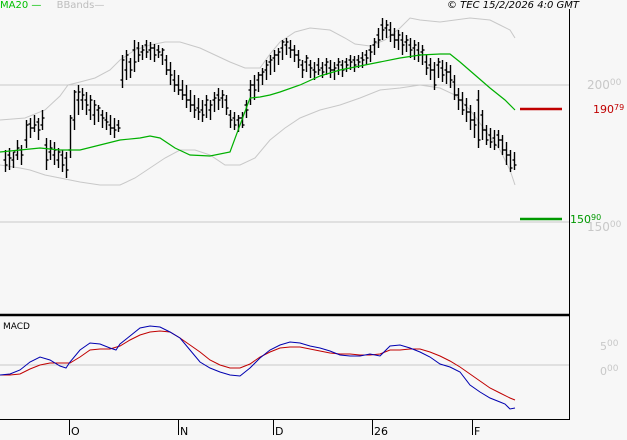 The height and width of the screenshot is (440, 627). What do you see at coordinates (604, 85) in the screenshot?
I see `price-axis-label-200: 20000` at bounding box center [604, 85].